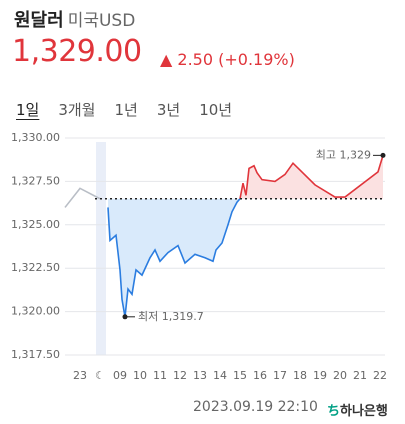  Describe the element at coordinates (28, 110) in the screenshot. I see `tab: 1일` at that location.